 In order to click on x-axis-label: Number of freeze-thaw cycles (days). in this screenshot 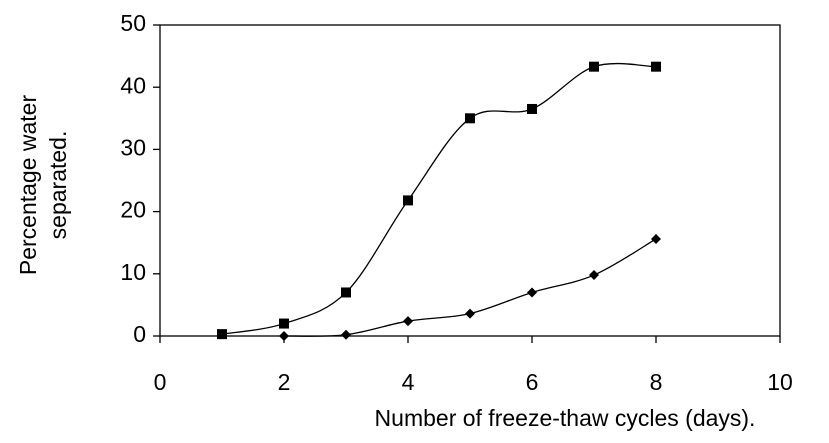, I will do `click(565, 418)`.